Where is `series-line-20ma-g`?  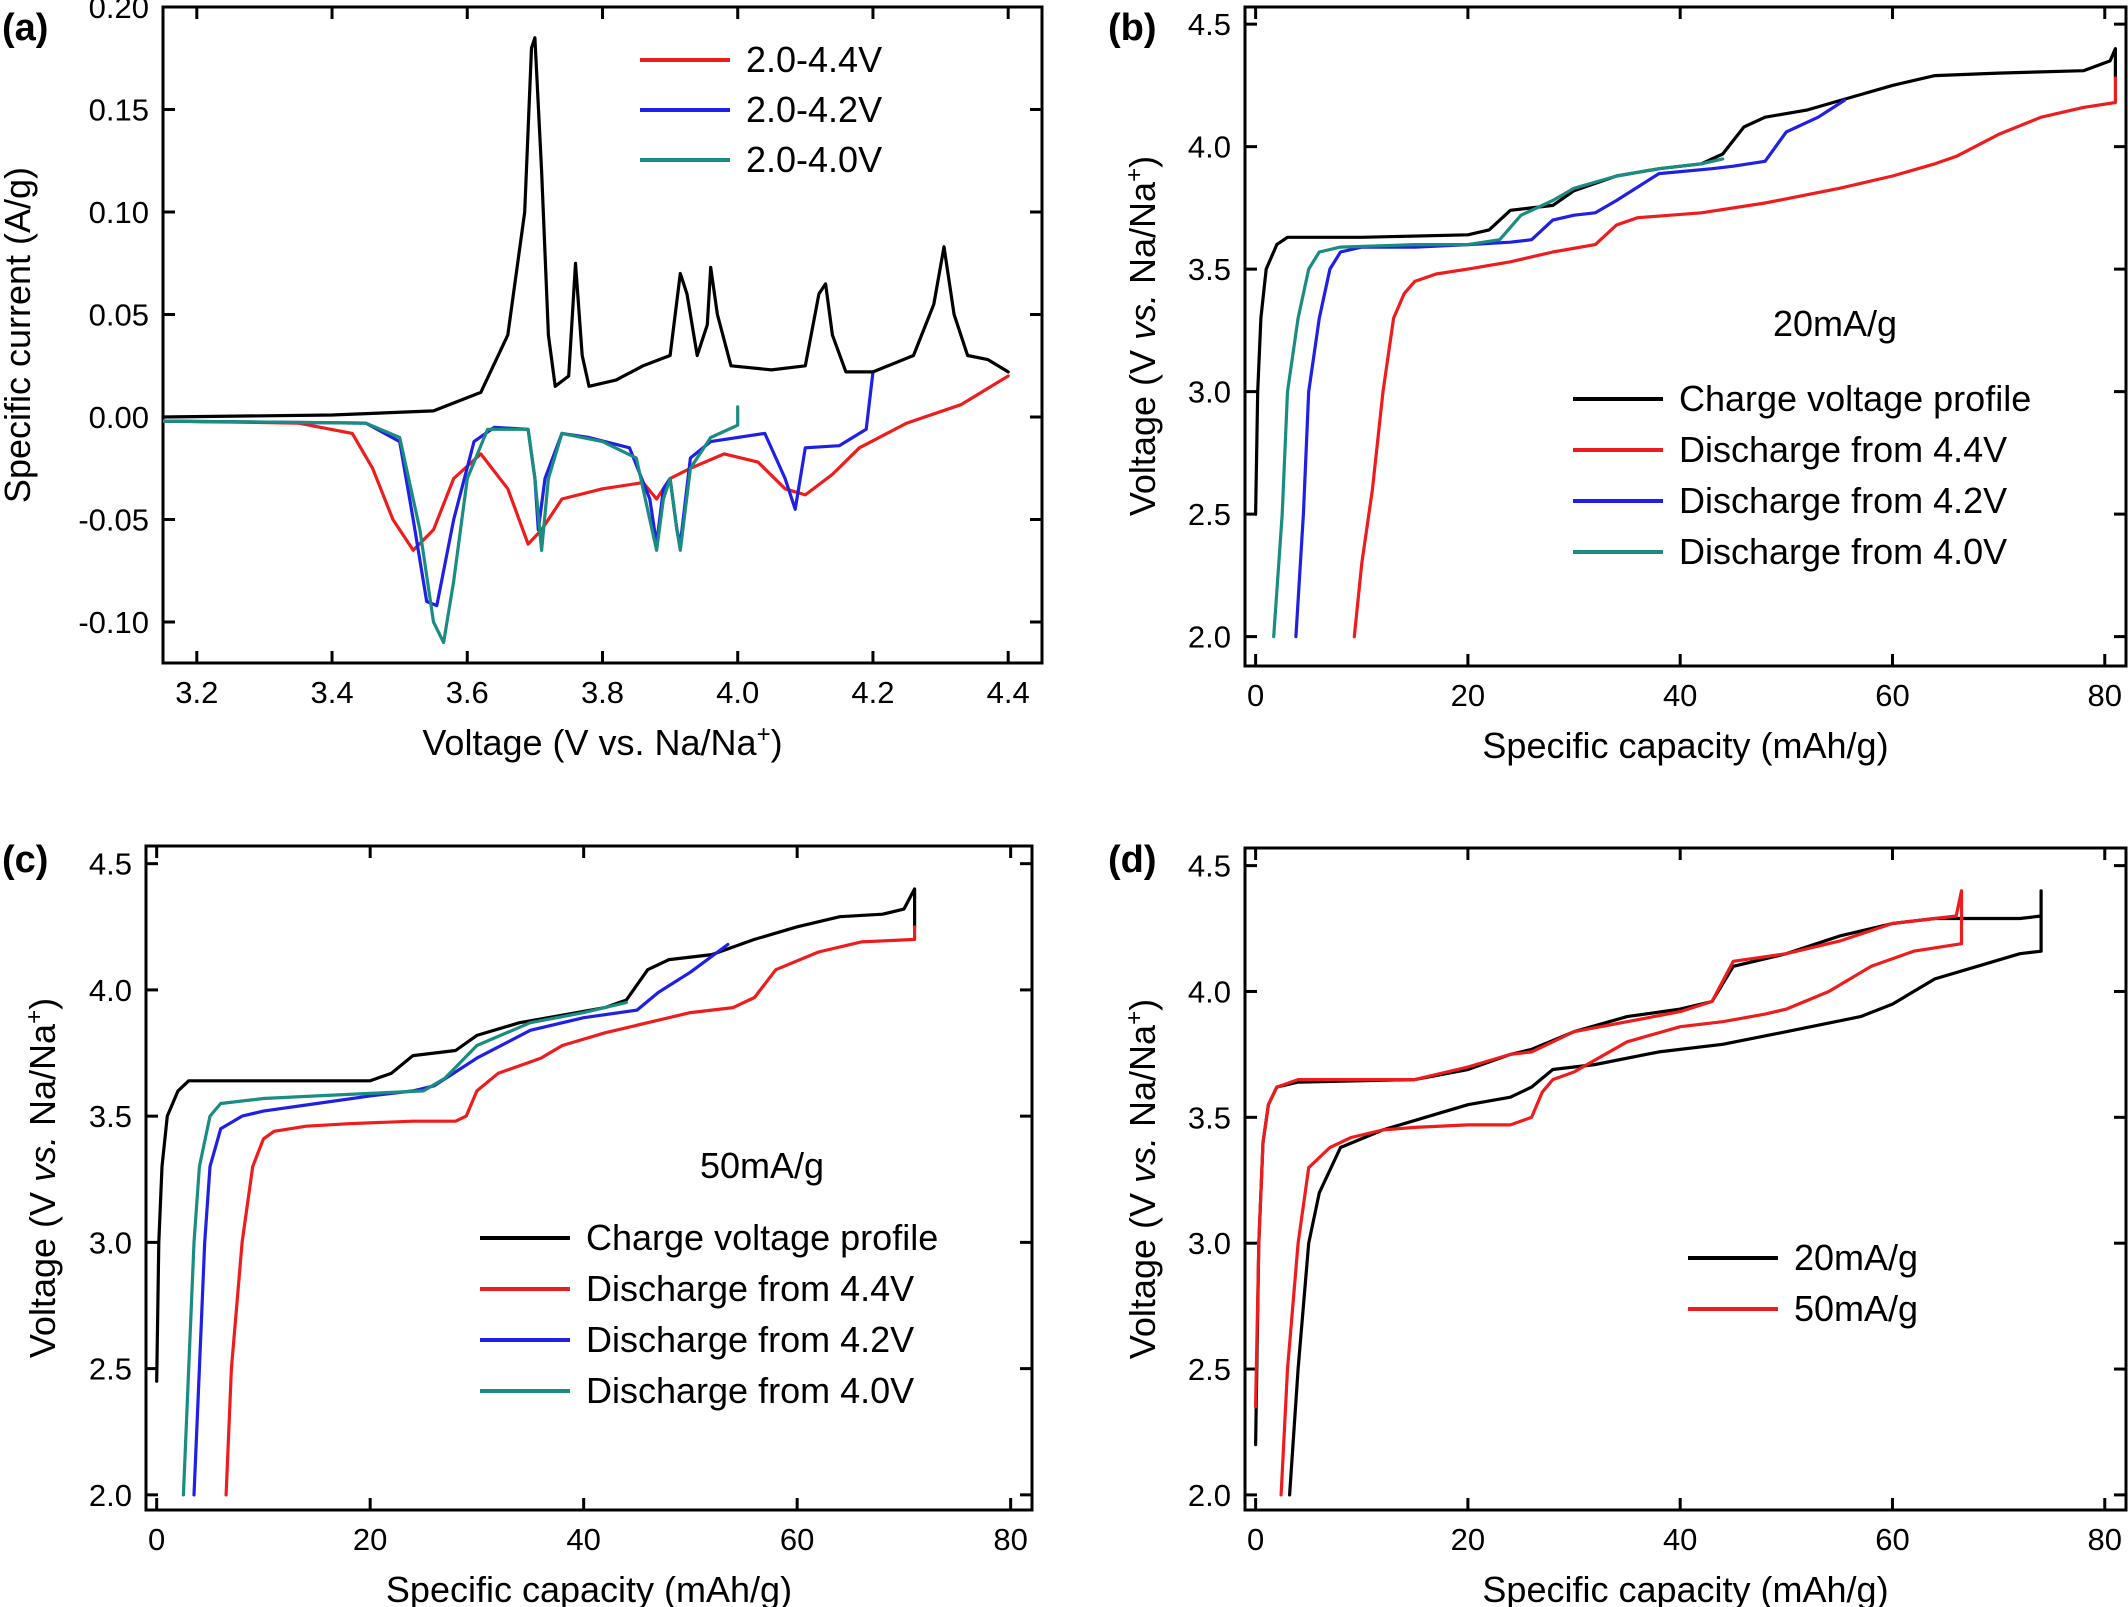
series-line-20ma-g is located at coordinates (1648, 1193).